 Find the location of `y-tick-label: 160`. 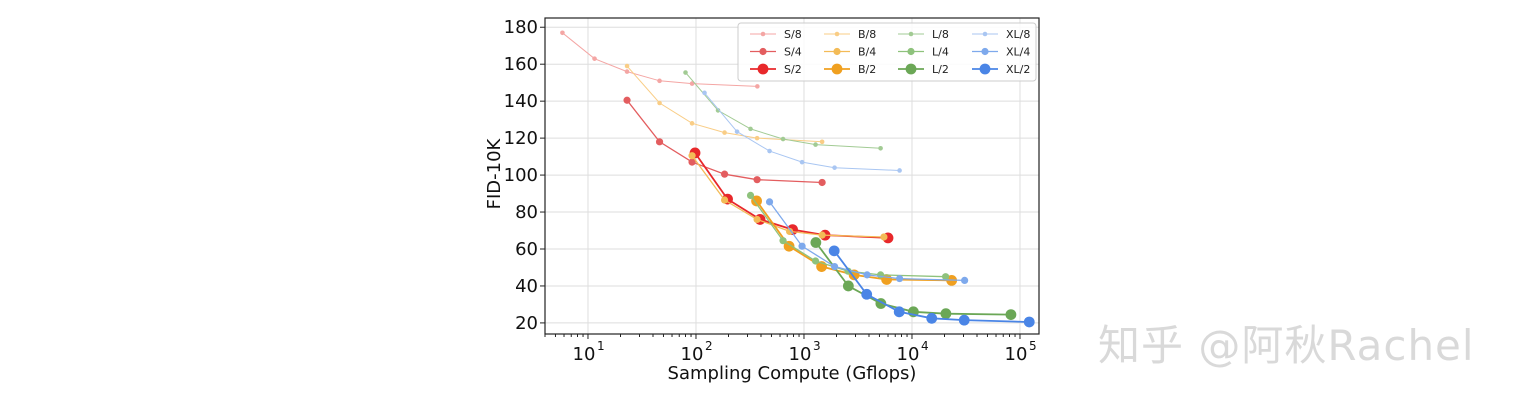

y-tick-label: 160 is located at coordinates (521, 64).